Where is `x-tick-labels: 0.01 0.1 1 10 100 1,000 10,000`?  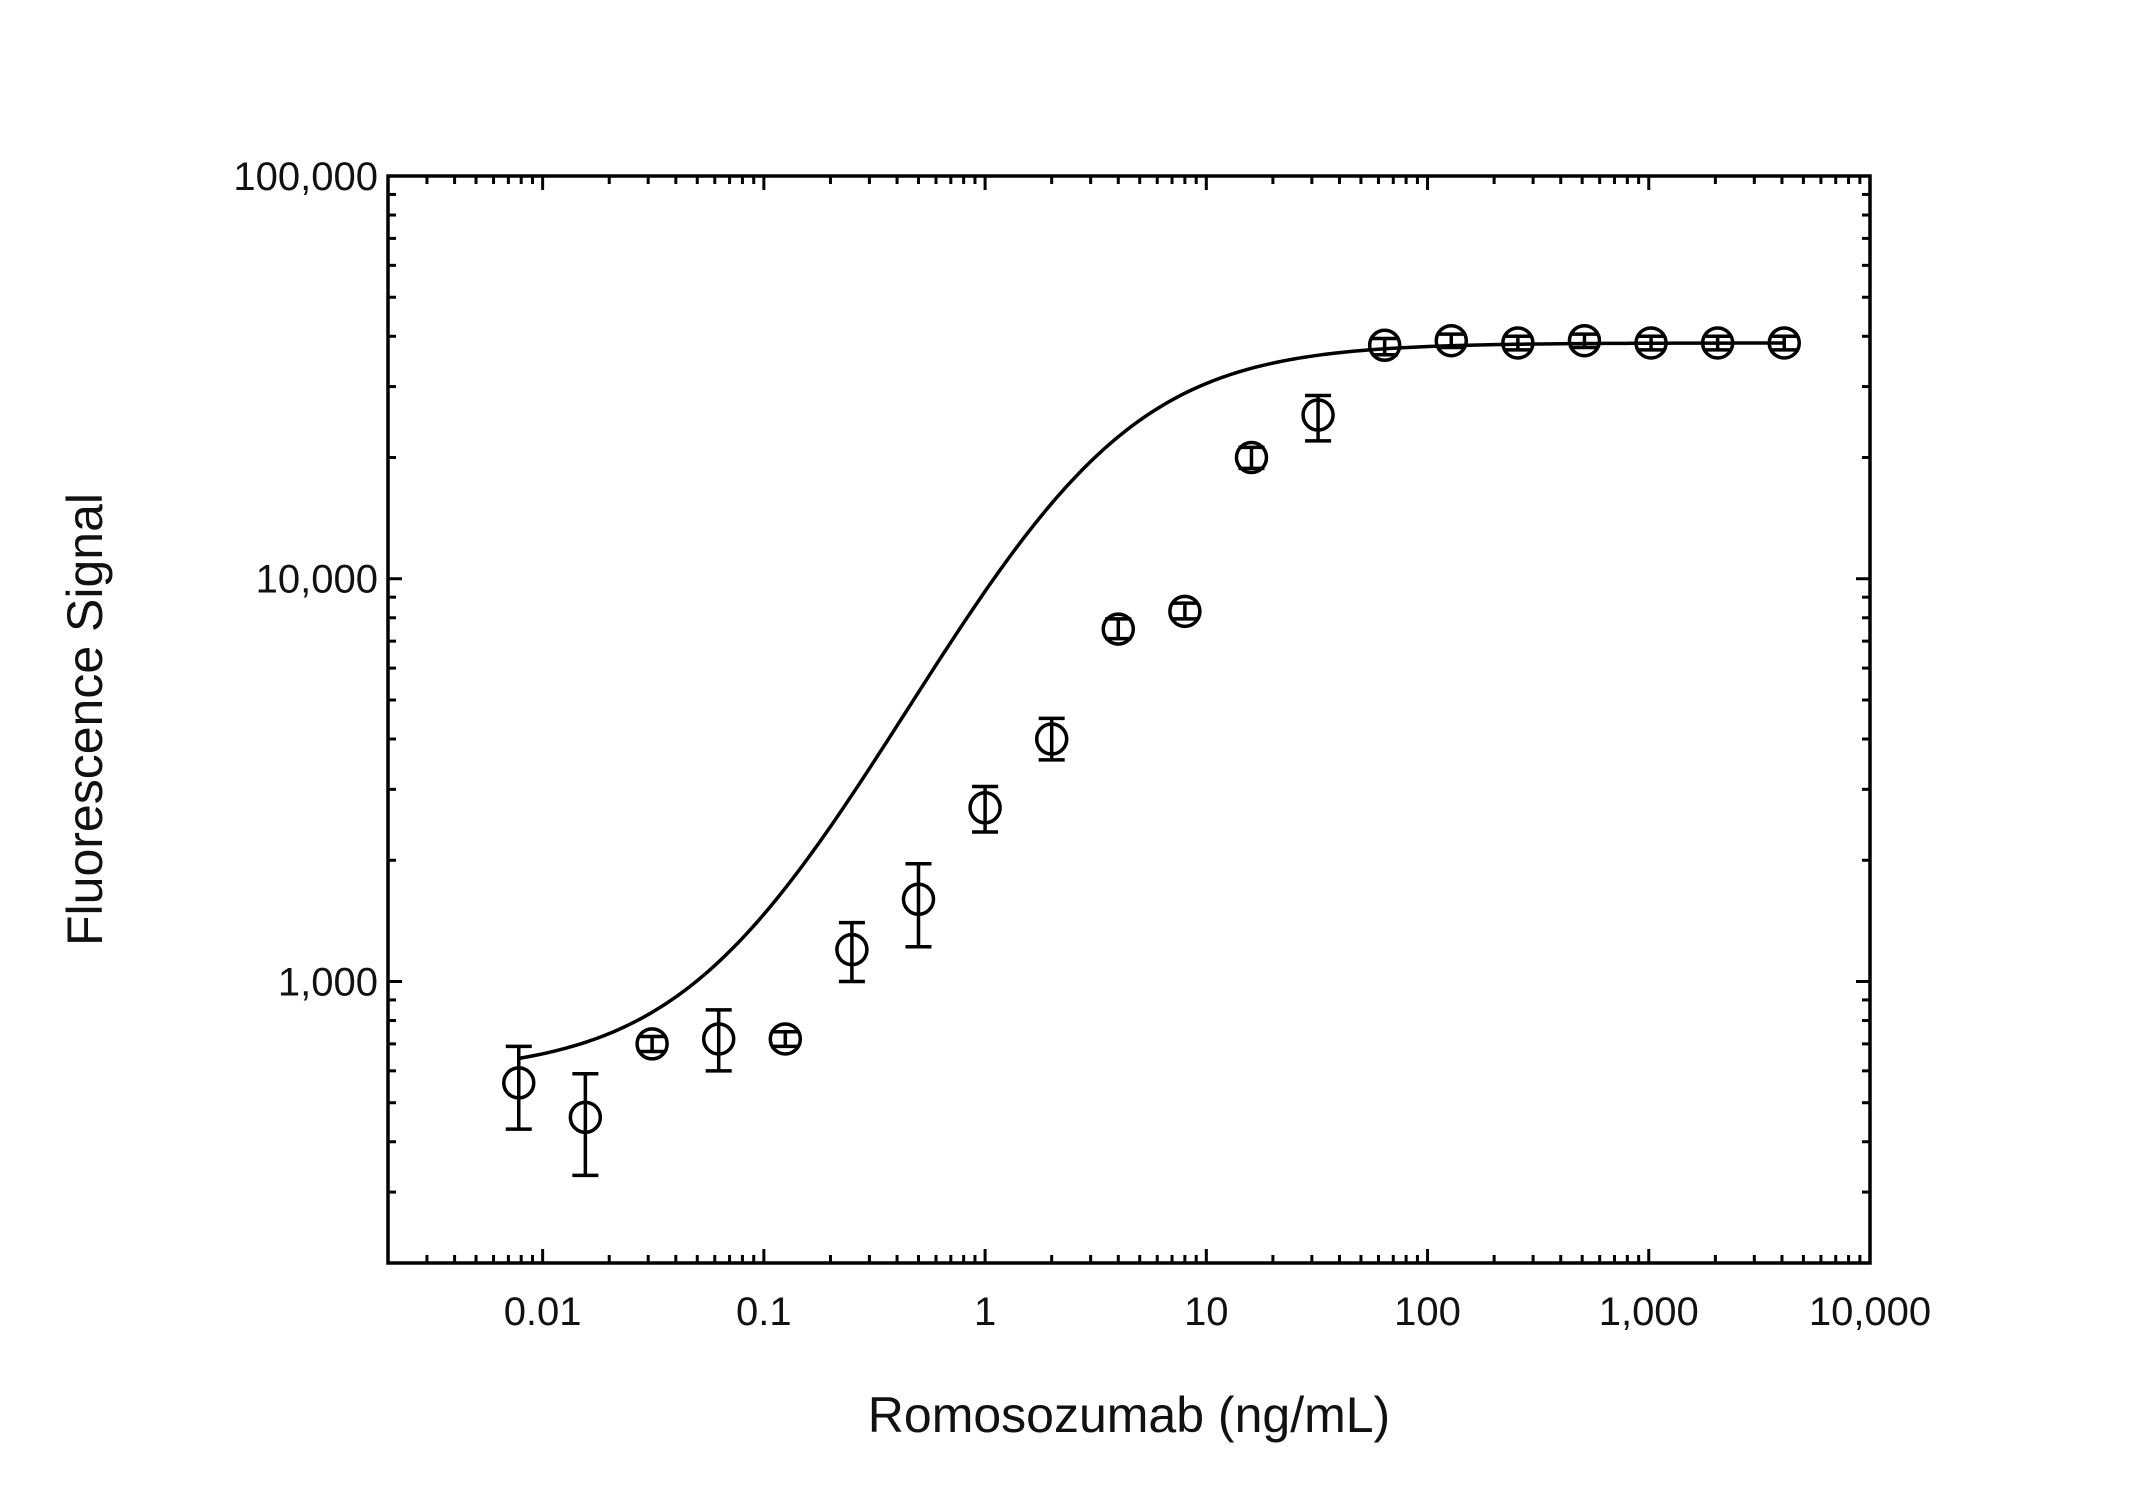 x-tick-labels: 0.01 0.1 1 10 100 1,000 10,000 is located at coordinates (1217, 1312).